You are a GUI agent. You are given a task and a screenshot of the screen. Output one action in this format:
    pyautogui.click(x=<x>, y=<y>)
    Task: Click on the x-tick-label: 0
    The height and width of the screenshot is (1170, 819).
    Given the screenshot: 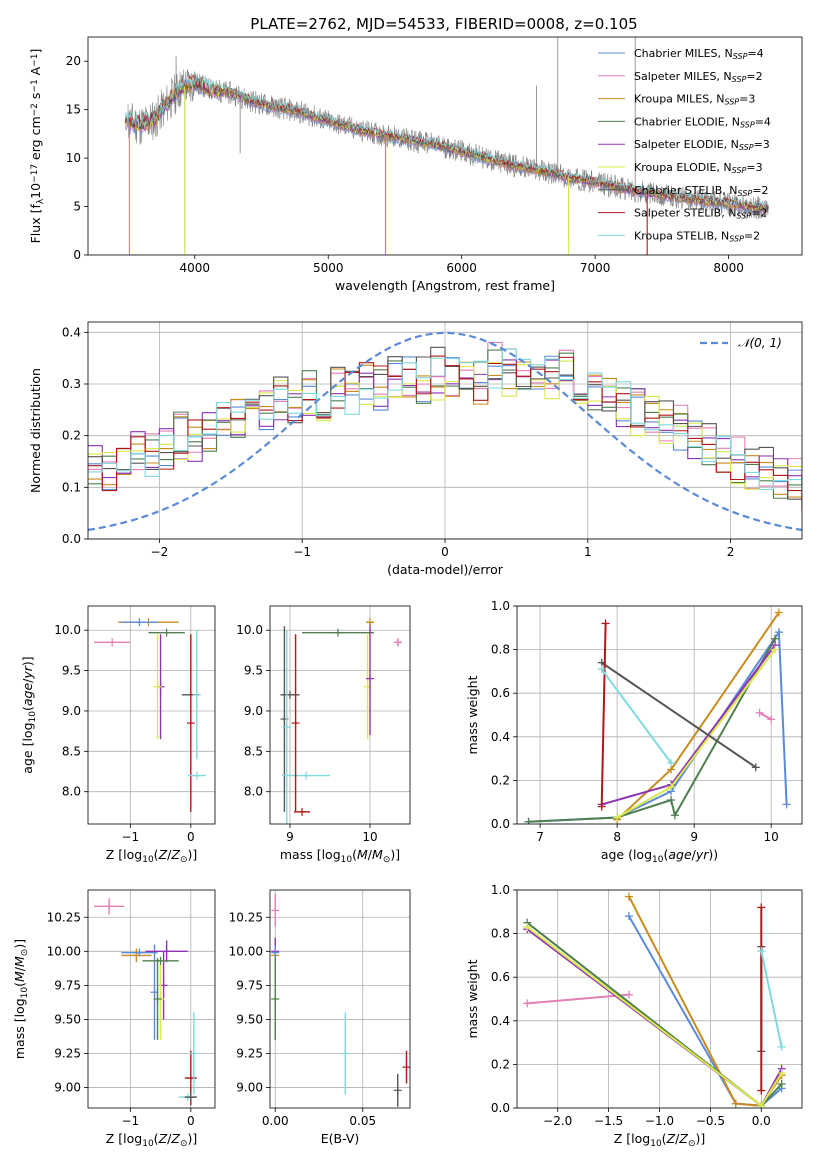 What is the action you would take?
    pyautogui.click(x=445, y=552)
    